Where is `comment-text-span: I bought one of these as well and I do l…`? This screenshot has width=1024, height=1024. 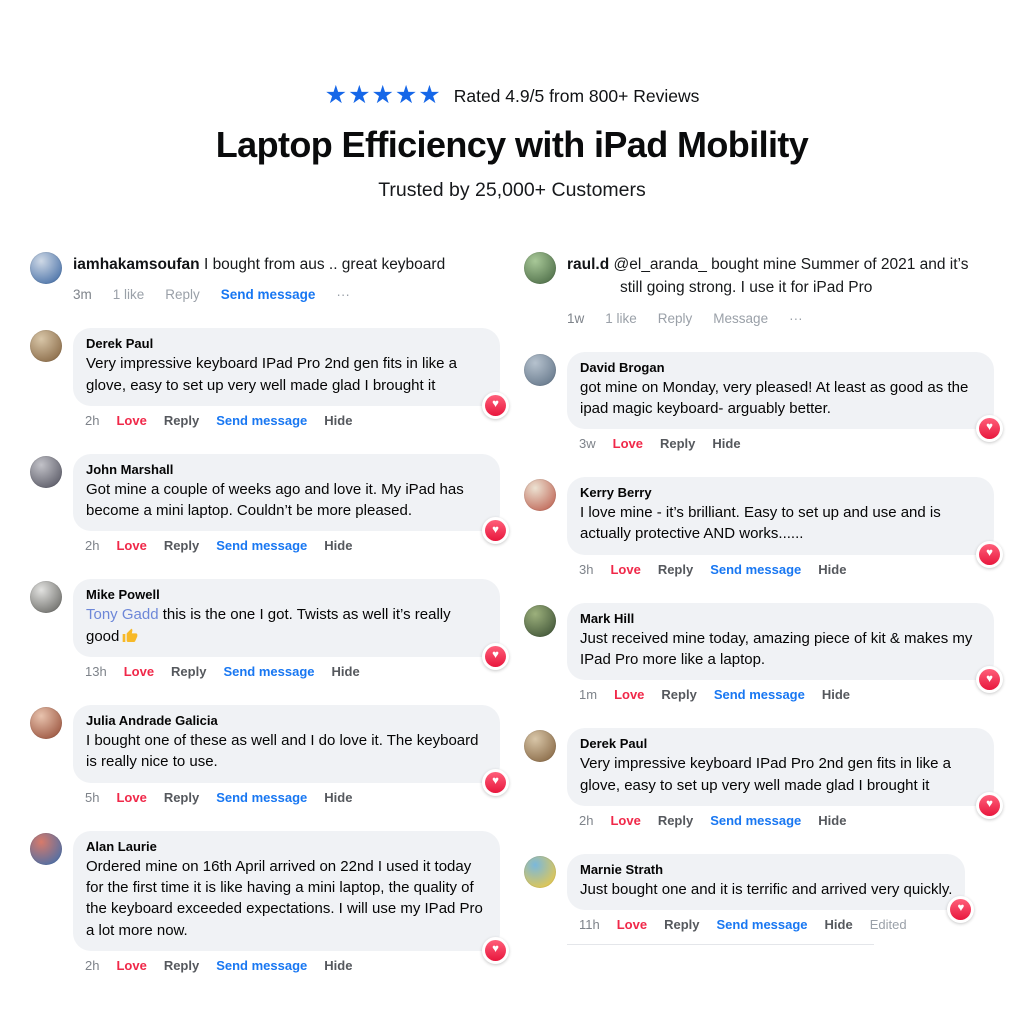
comment-text-span: I bought one of these as well and I do l… is located at coordinates (282, 751).